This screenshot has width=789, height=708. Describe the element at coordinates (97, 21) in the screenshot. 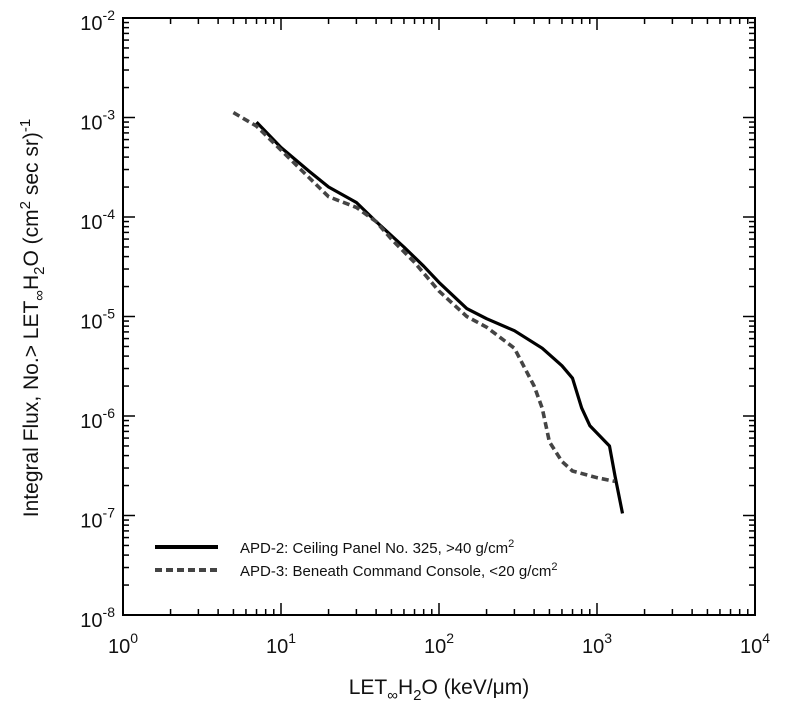

I see `y-tick-label: 10⁻²` at that location.